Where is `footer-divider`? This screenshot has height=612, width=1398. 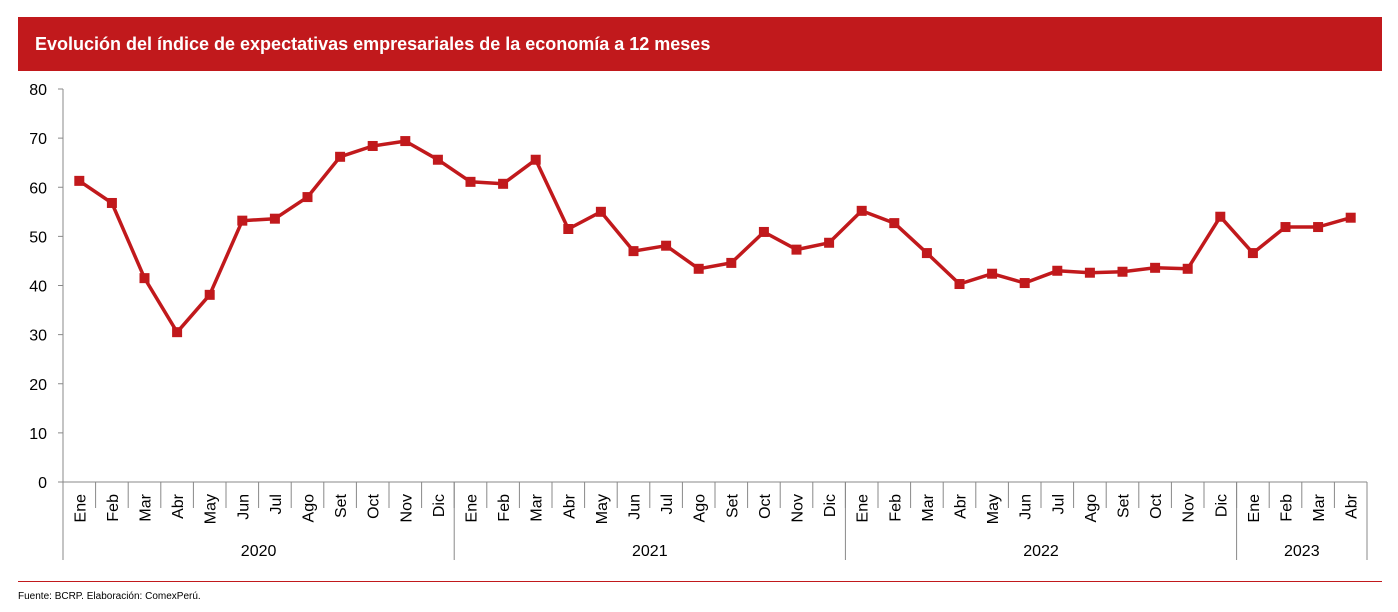
footer-divider is located at coordinates (700, 581).